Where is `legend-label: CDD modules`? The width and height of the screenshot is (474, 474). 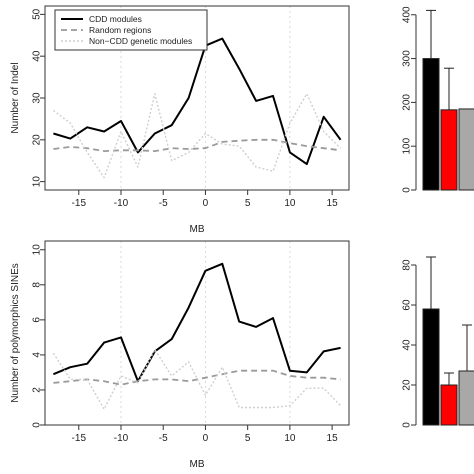
legend-label: CDD modules is located at coordinates (115, 19).